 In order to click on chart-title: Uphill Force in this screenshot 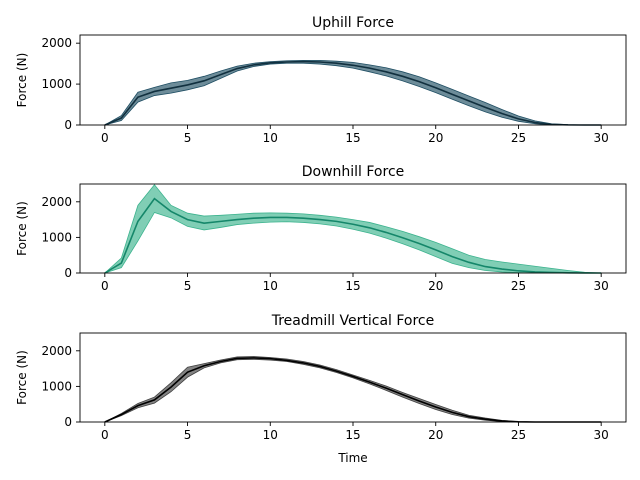, I will do `click(353, 23)`.